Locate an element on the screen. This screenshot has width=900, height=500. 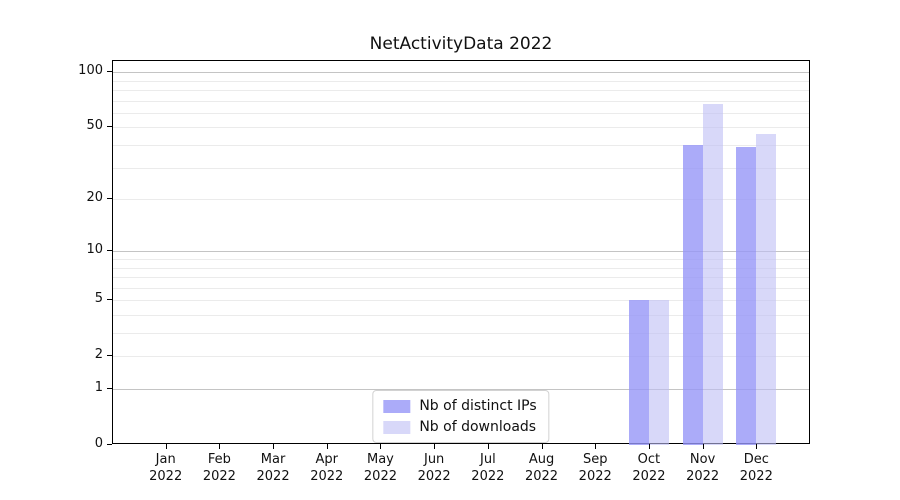
bar-dec-series0 is located at coordinates (746, 296).